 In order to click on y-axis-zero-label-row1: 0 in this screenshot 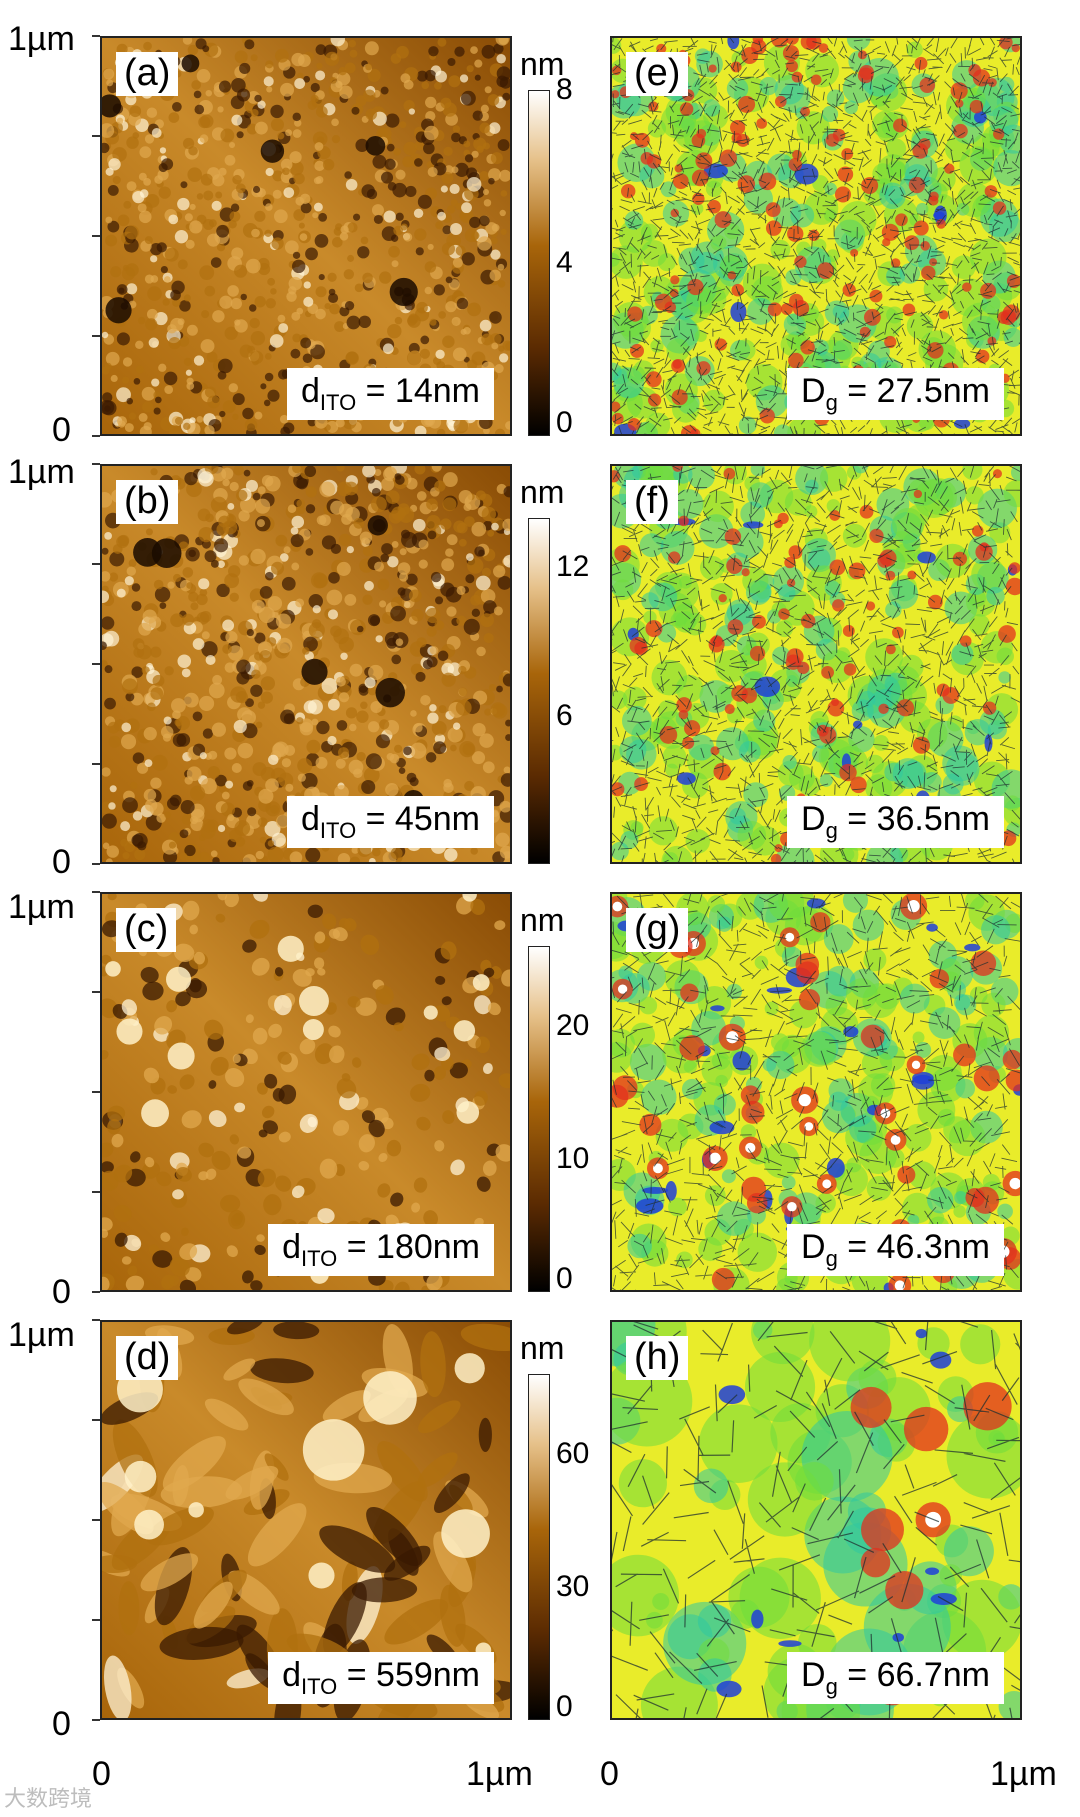, I will do `click(61, 430)`.